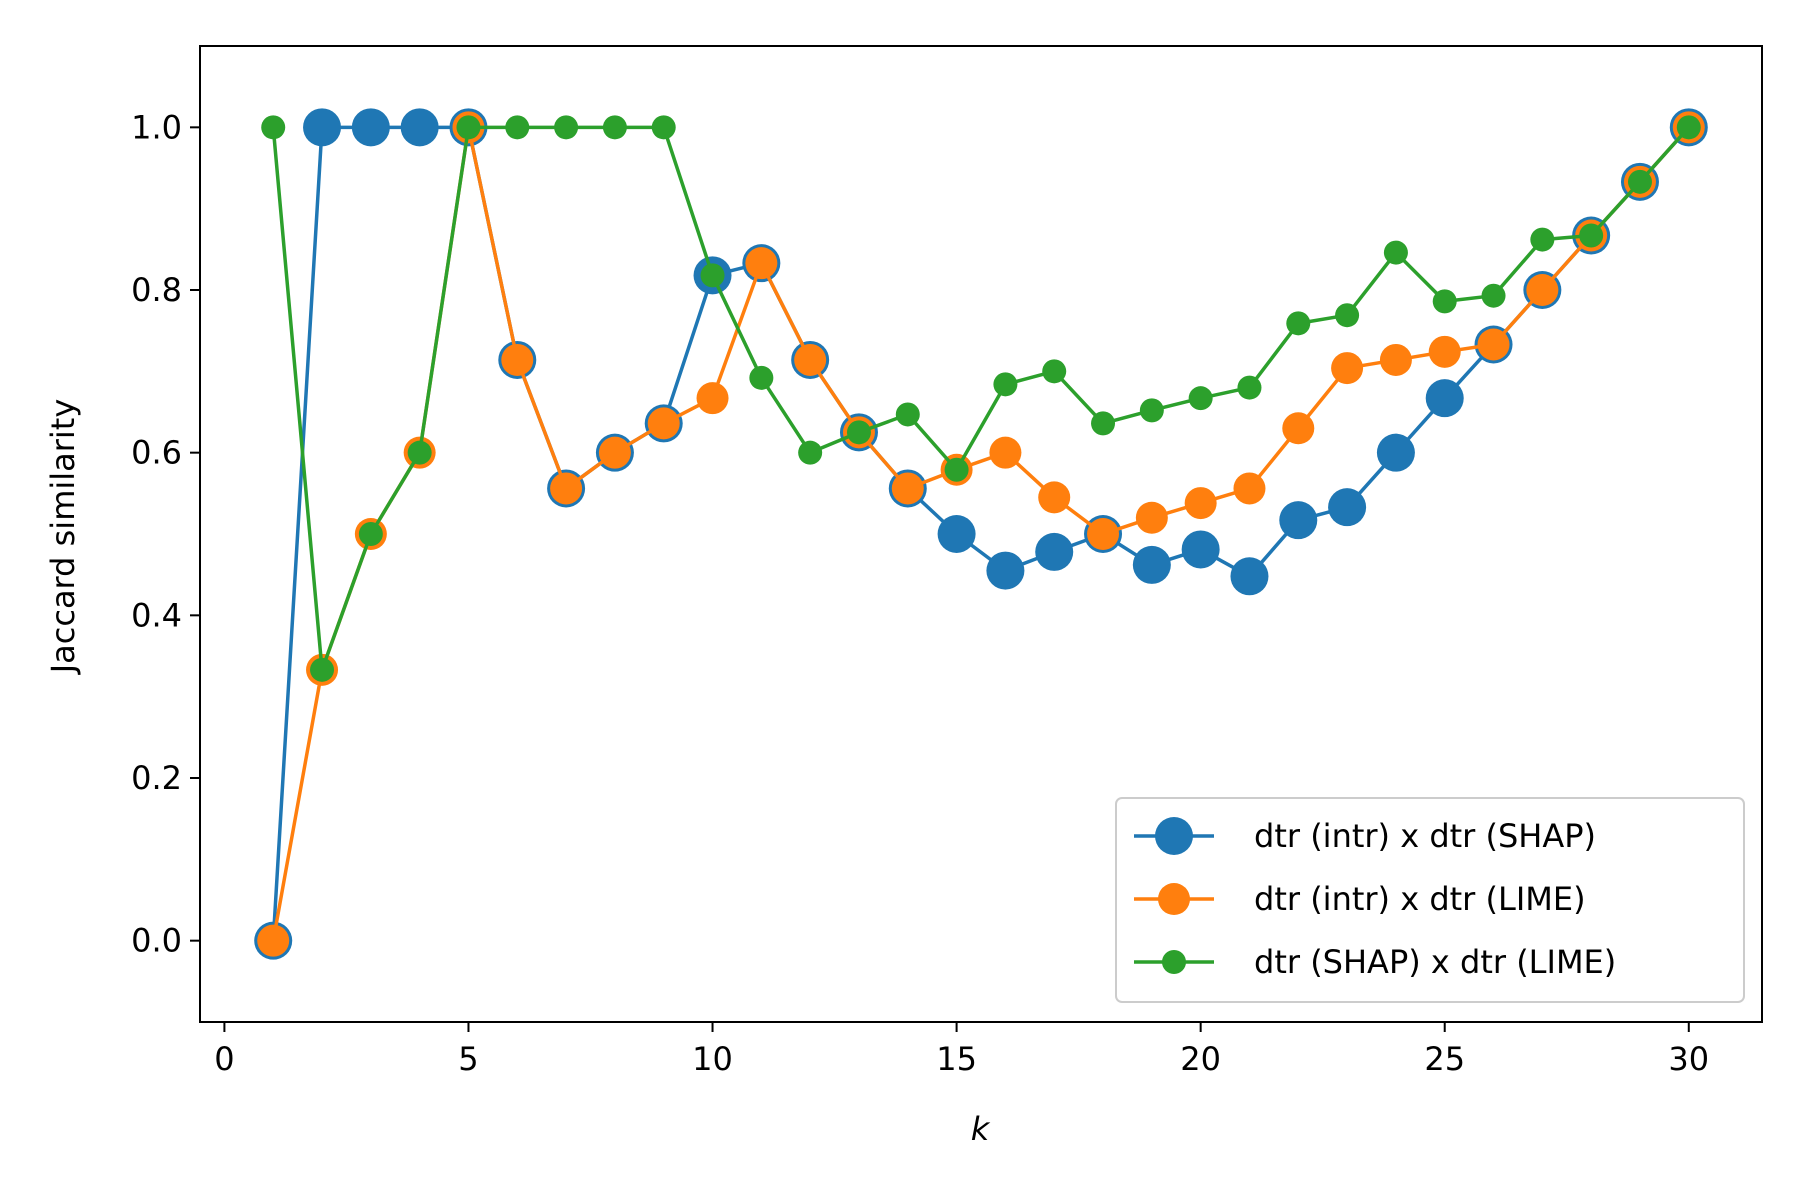 The width and height of the screenshot is (1800, 1204). Describe the element at coordinates (1688, 1059) in the screenshot. I see `x-tick-label: 30` at that location.